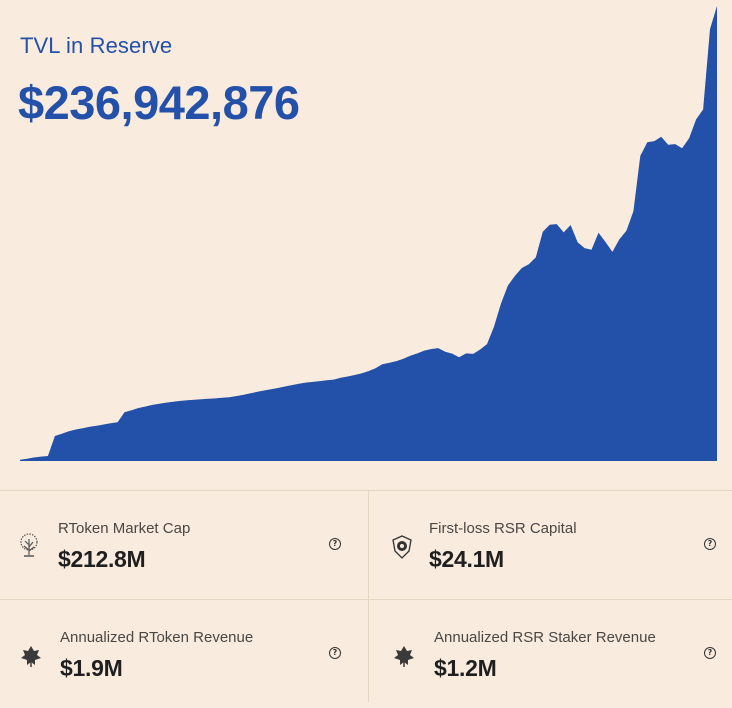  What do you see at coordinates (182, 545) in the screenshot?
I see `metric-card-rtoken-market-cap: RToken Market Cap $212.8M ?` at bounding box center [182, 545].